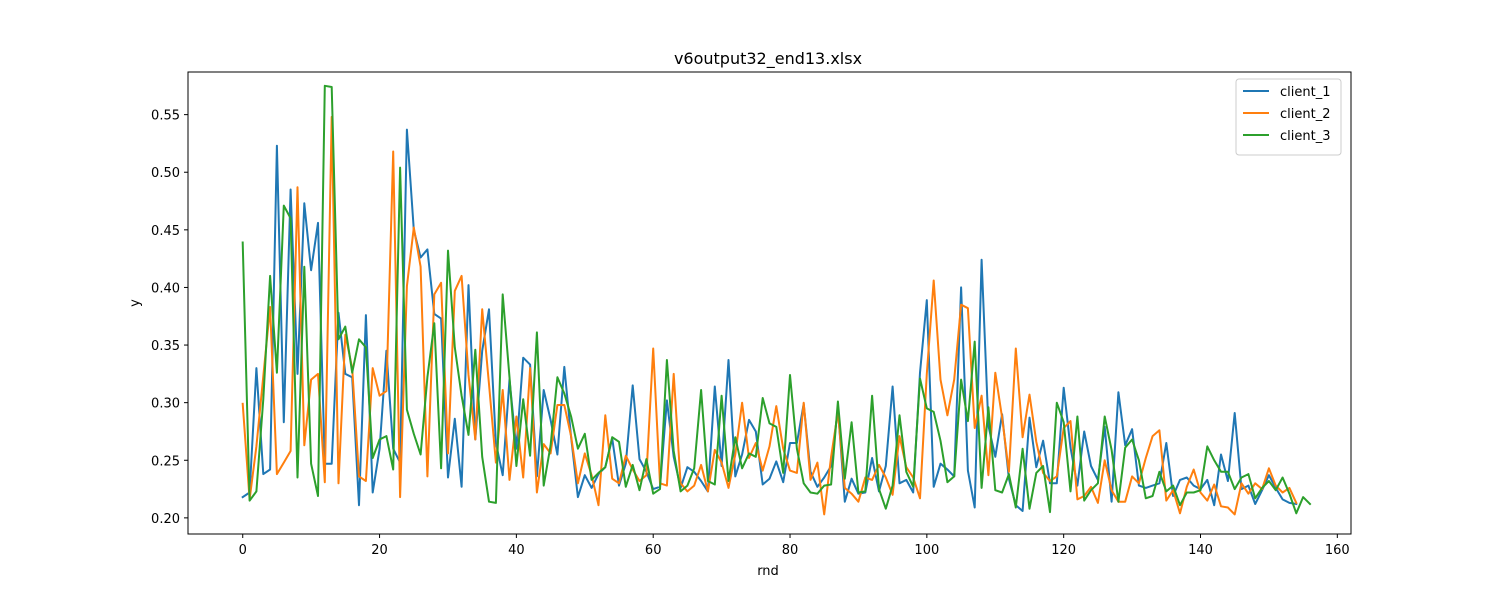 This screenshot has width=1500, height=600. Describe the element at coordinates (165, 519) in the screenshot. I see `y-tick-label: 0.20` at that location.